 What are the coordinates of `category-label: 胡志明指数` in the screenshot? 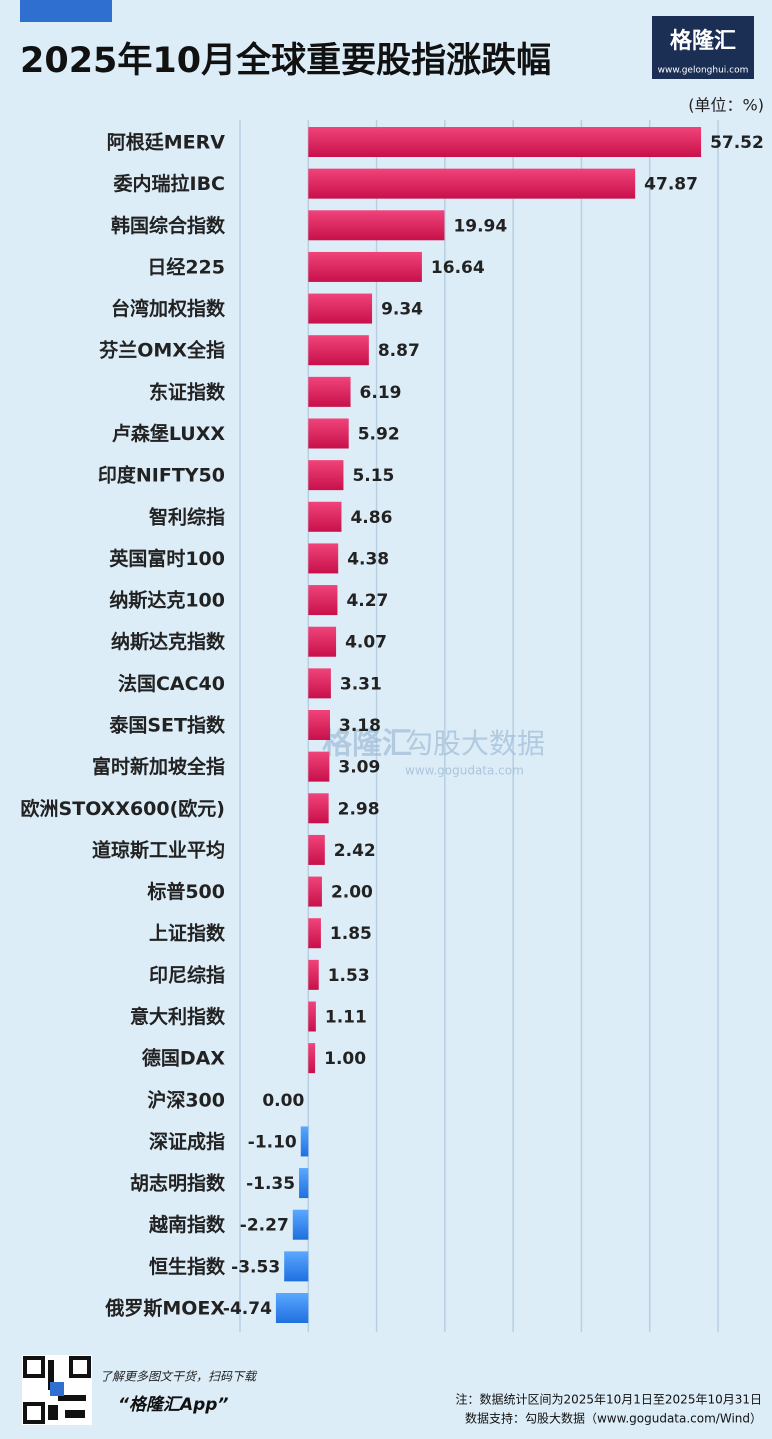 It's located at (178, 1183).